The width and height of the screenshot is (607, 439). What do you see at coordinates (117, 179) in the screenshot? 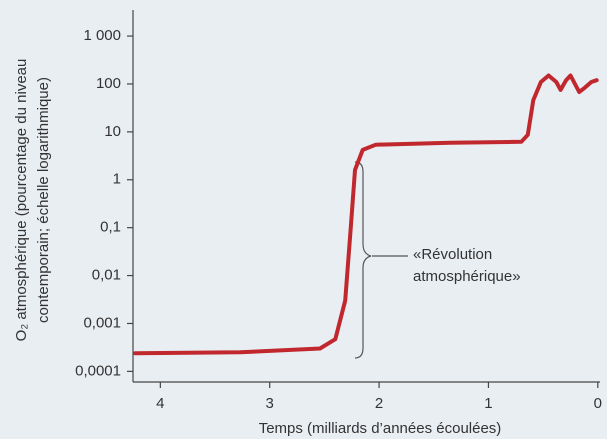
I see `y-tick-label: 1` at bounding box center [117, 179].